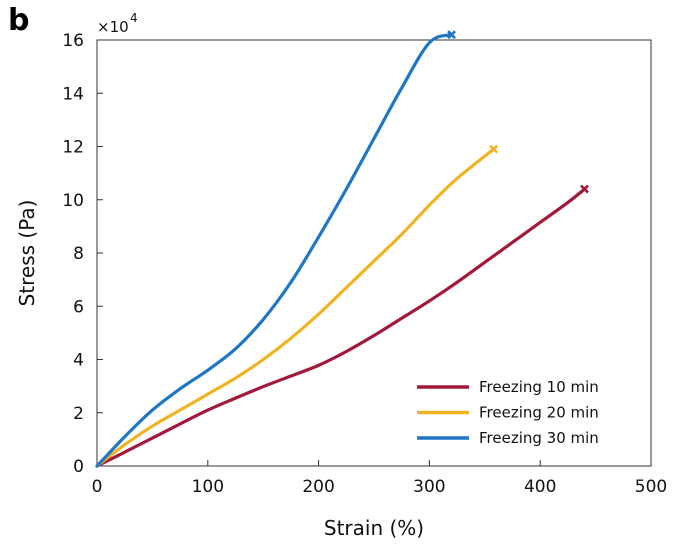 This screenshot has width=686, height=547. Describe the element at coordinates (78, 361) in the screenshot. I see `y-tick-label: 4` at that location.